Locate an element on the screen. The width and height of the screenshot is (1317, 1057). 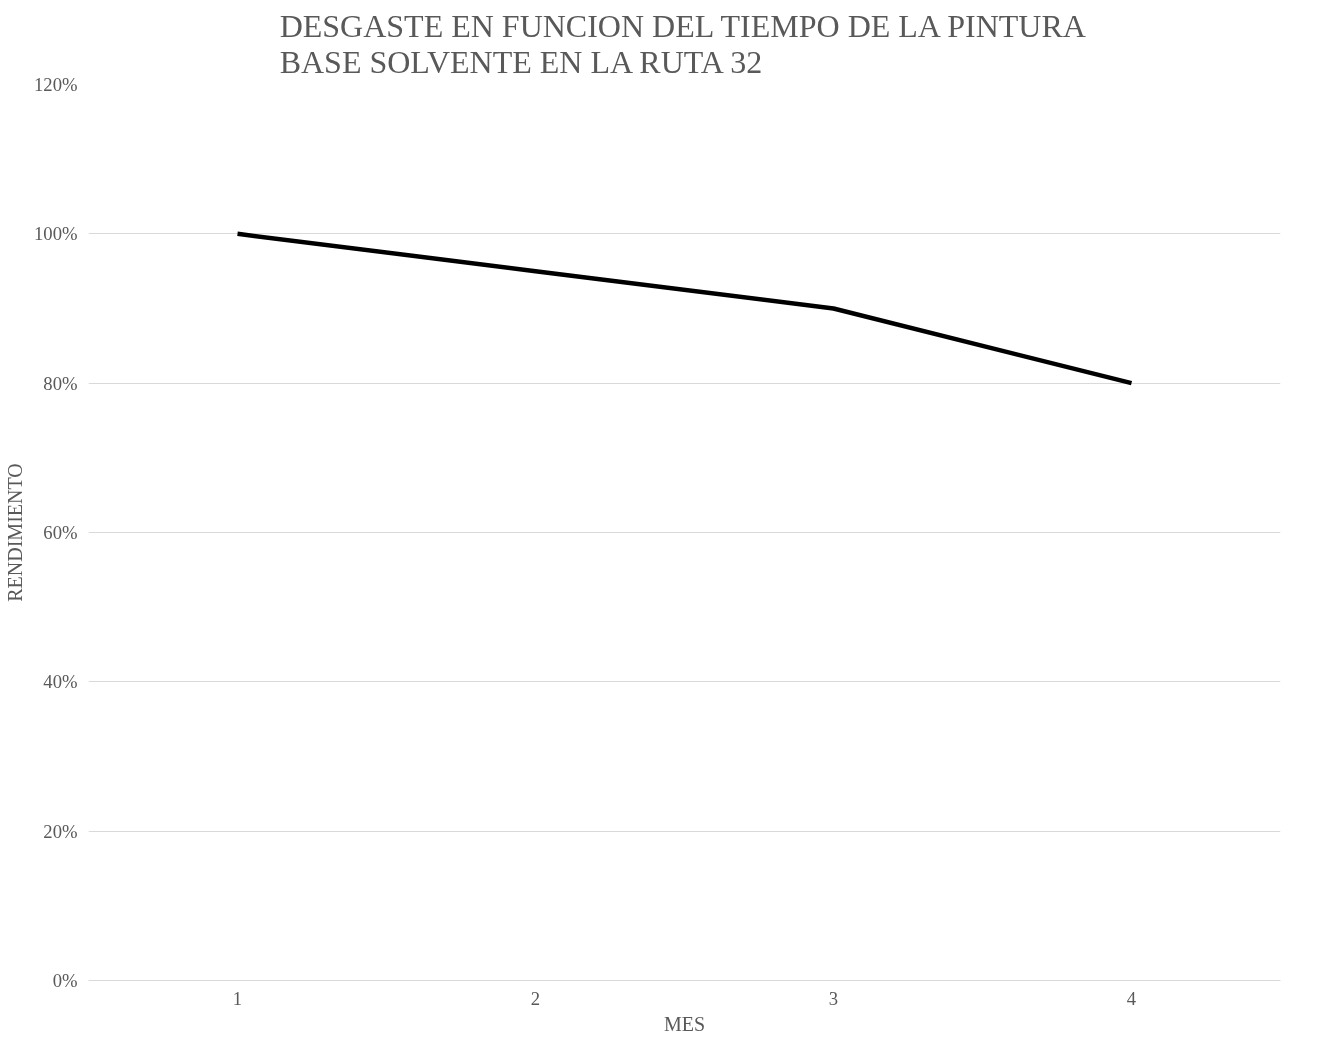
line-series is located at coordinates (684, 308).